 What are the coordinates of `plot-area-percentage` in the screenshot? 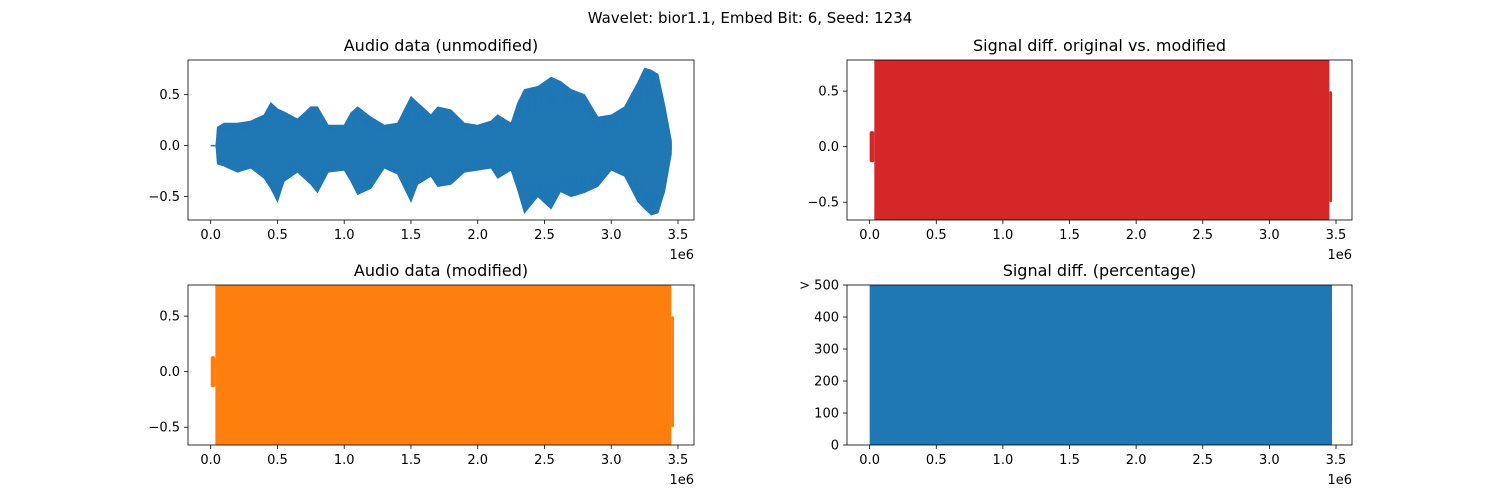 It's located at (1101, 365).